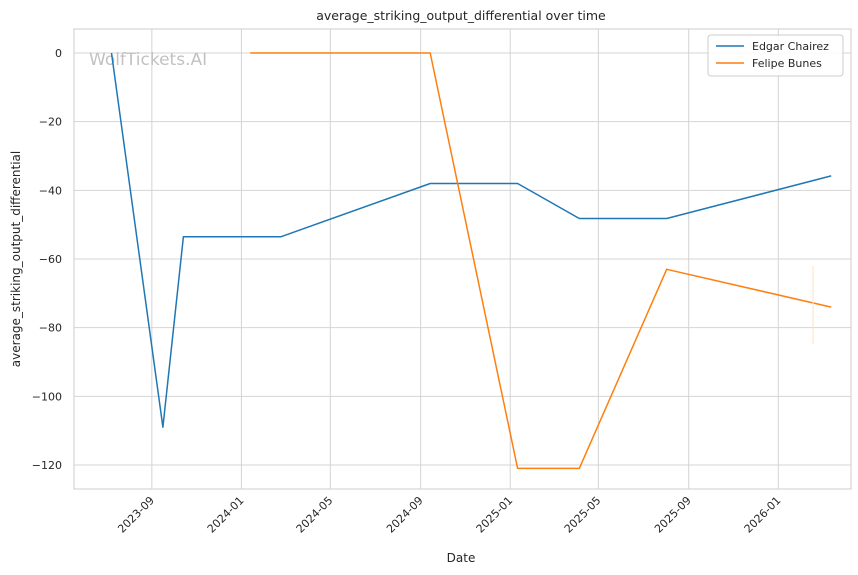 The height and width of the screenshot is (575, 858). I want to click on y-tick-label: −80, so click(50, 328).